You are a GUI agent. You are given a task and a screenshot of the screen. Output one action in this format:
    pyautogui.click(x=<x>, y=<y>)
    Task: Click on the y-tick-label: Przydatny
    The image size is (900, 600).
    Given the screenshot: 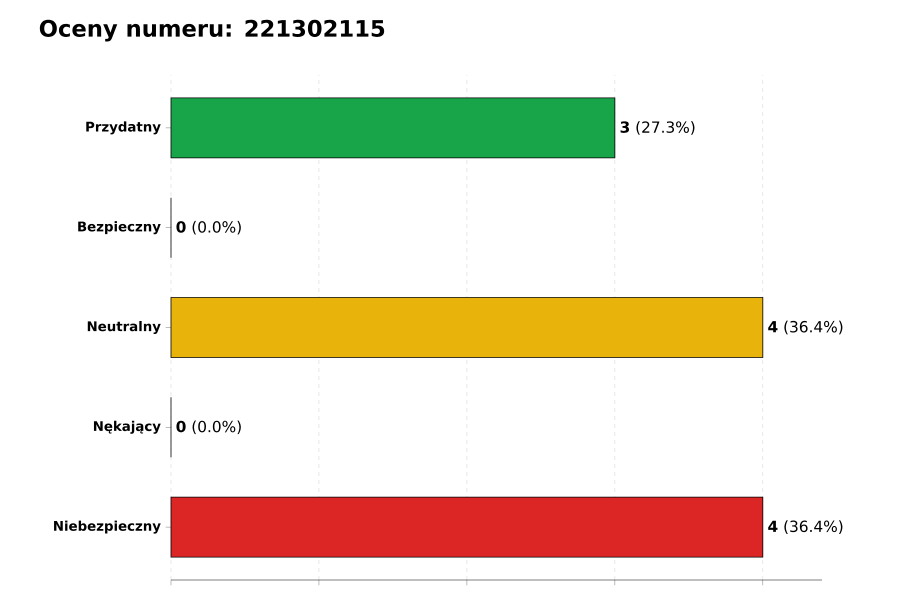 What is the action you would take?
    pyautogui.click(x=123, y=127)
    